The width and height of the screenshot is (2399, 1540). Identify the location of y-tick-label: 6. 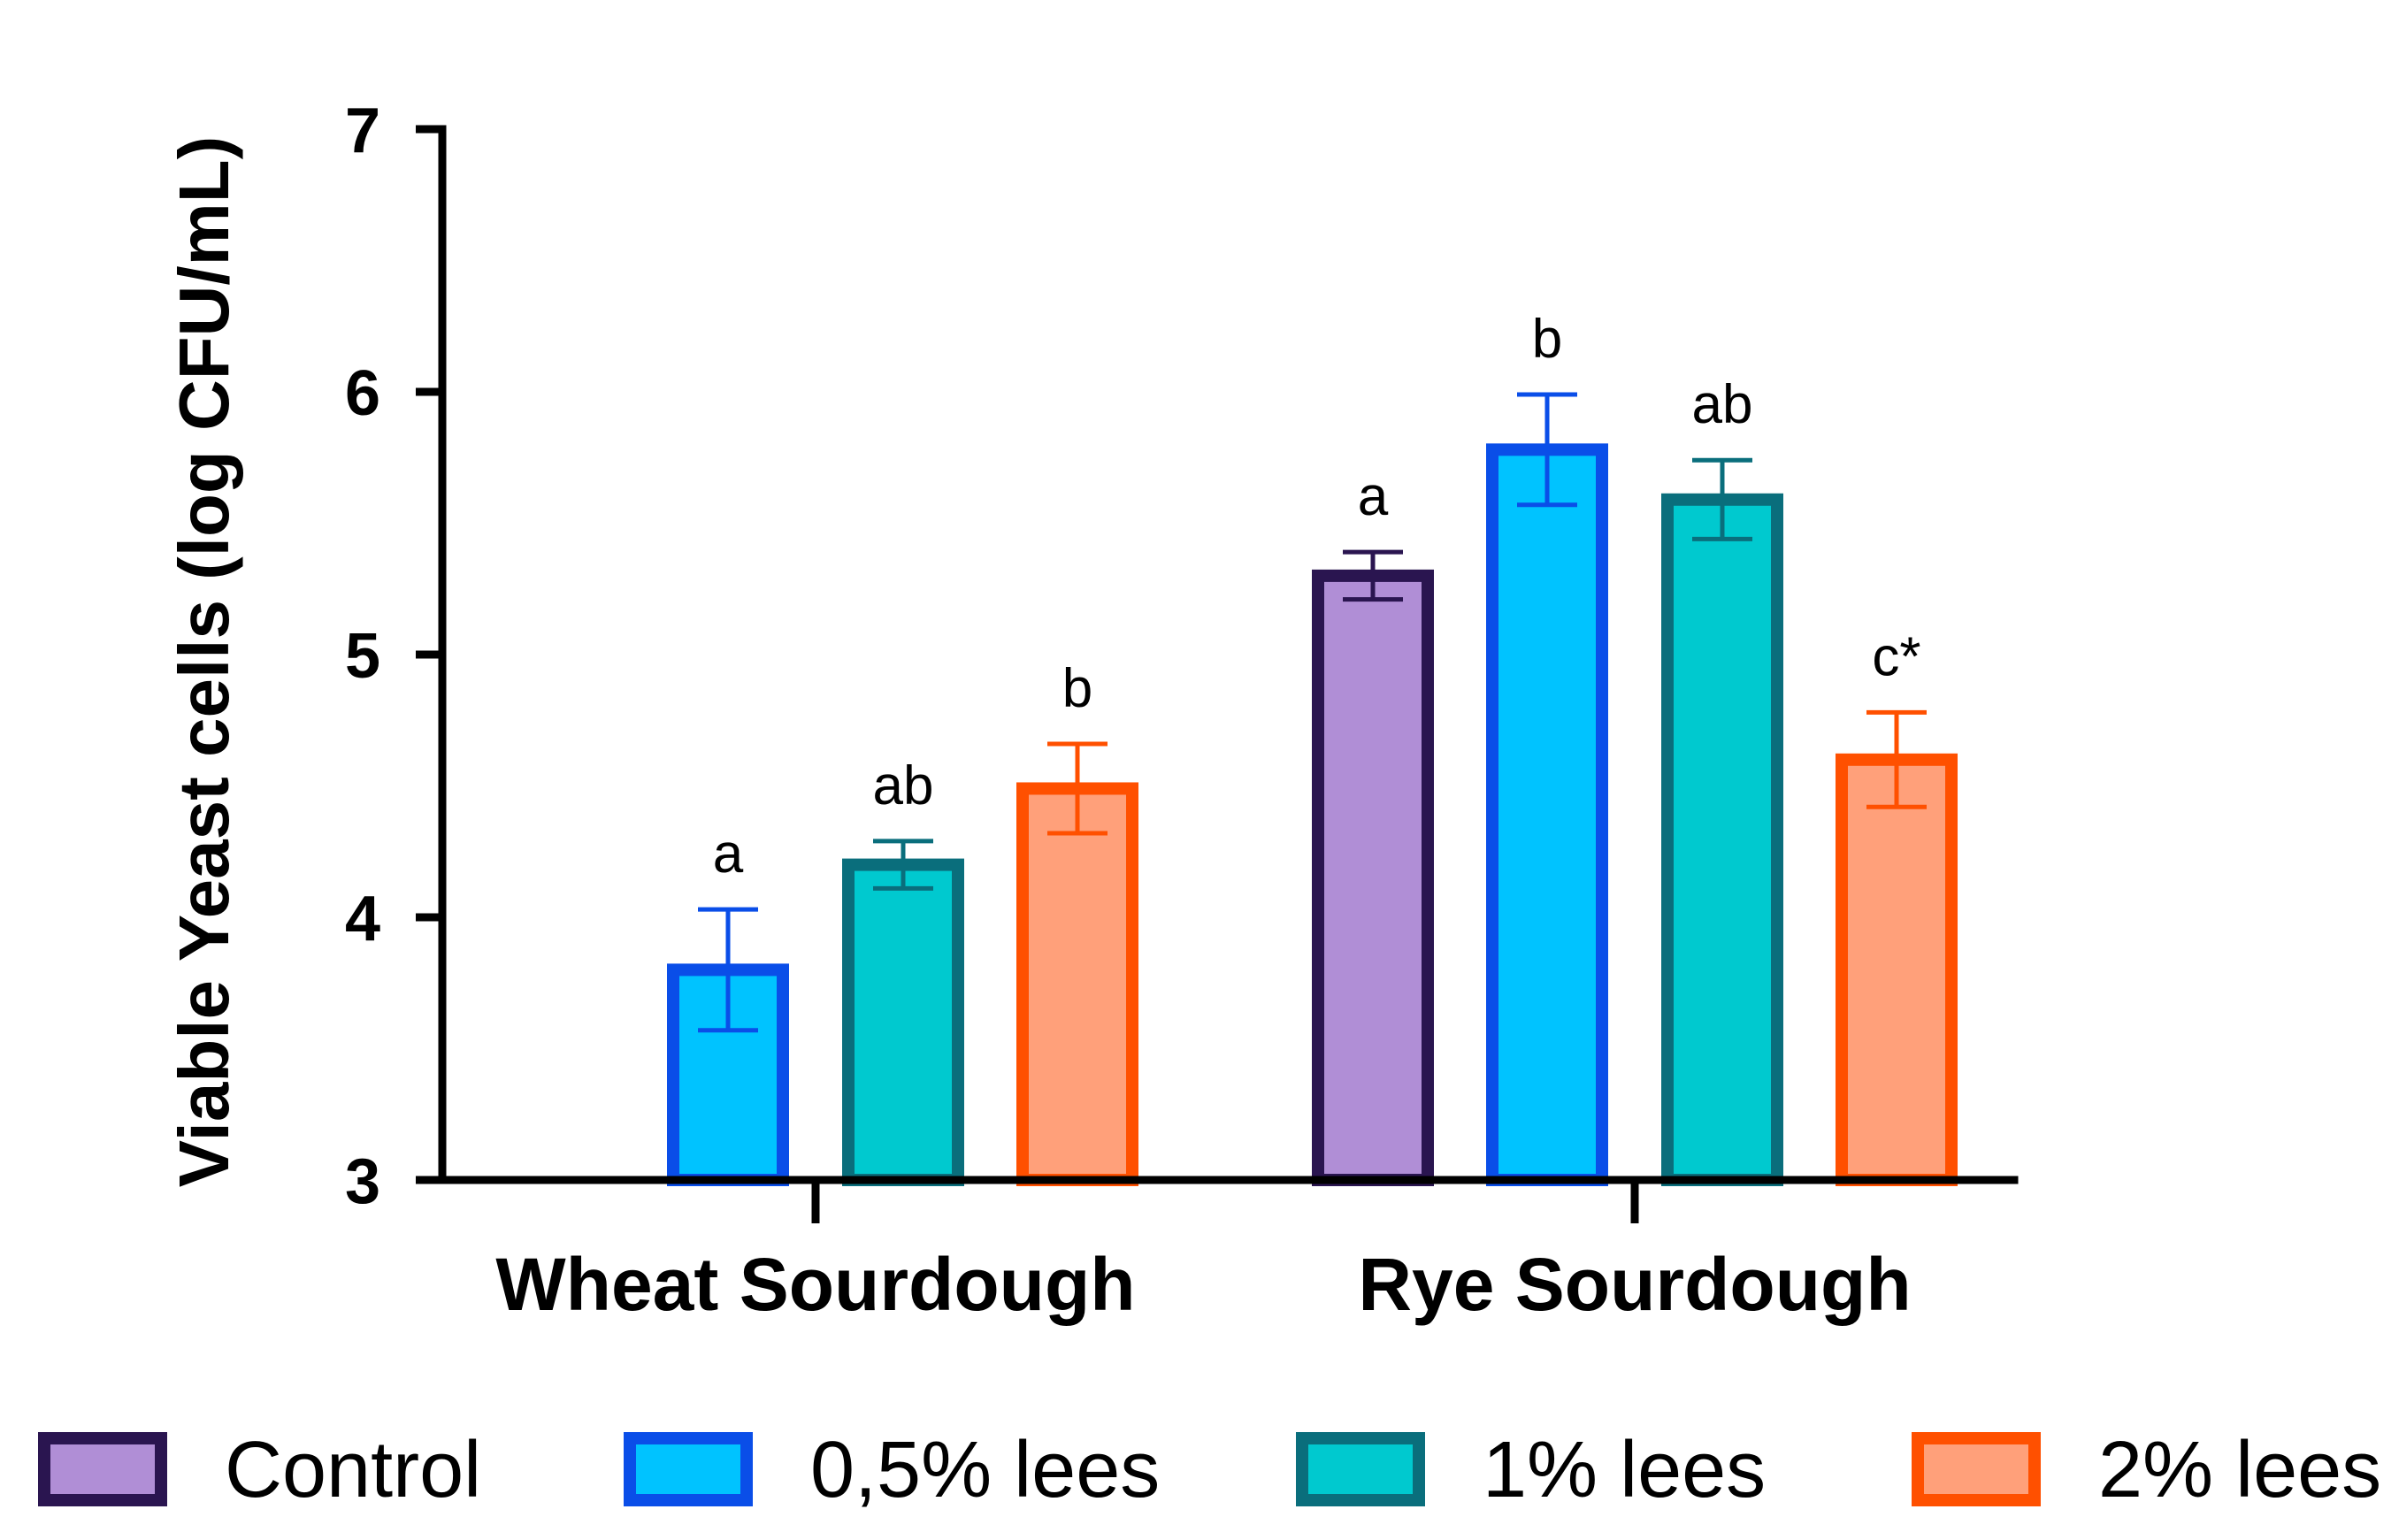
(362, 393).